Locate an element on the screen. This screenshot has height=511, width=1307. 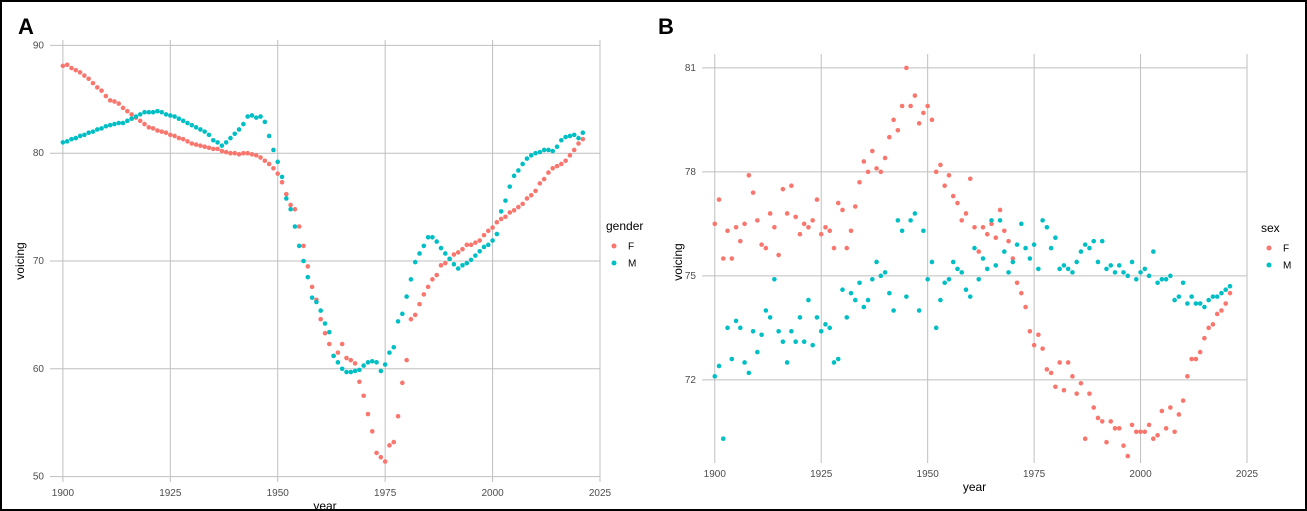
y-tick-label: 90 is located at coordinates (39, 45).